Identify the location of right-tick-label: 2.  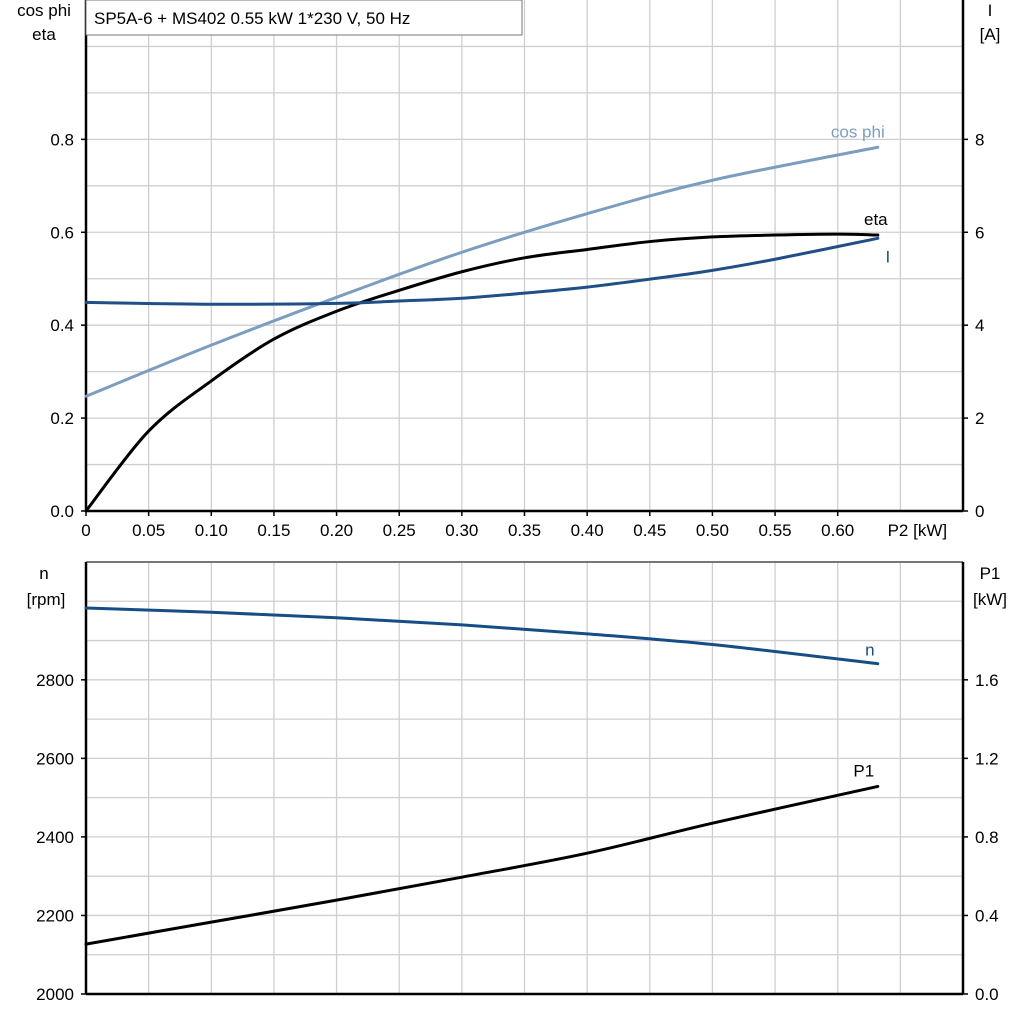
(979, 418).